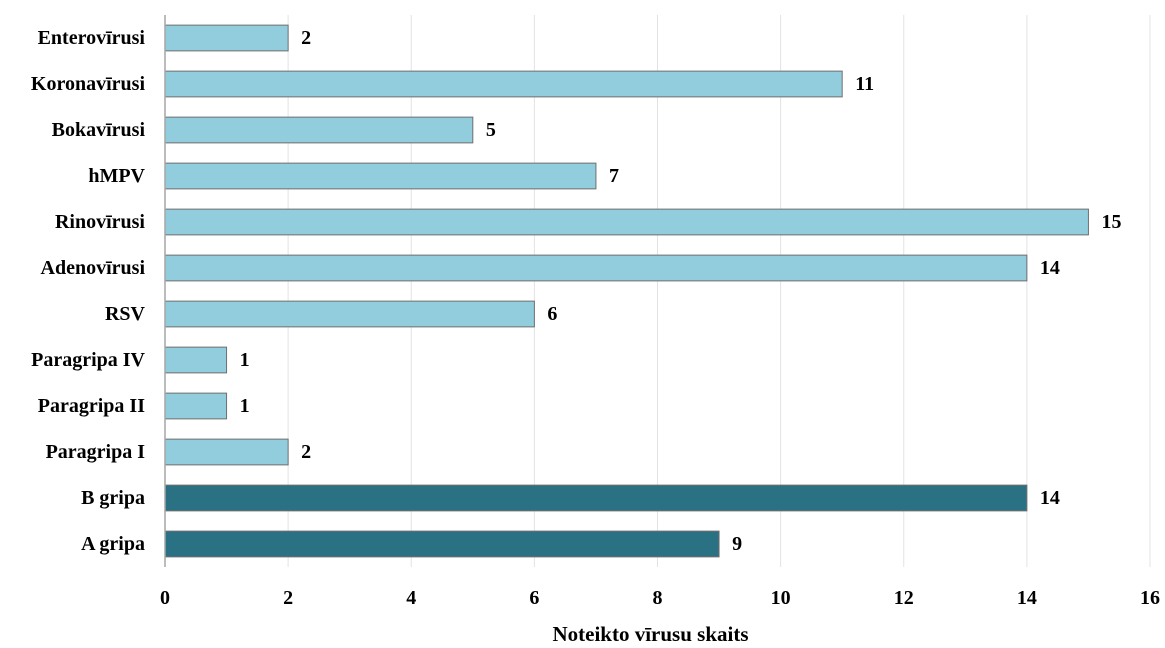 The width and height of the screenshot is (1165, 648). Describe the element at coordinates (92, 38) in the screenshot. I see `category-label: Enterovīrusi` at that location.